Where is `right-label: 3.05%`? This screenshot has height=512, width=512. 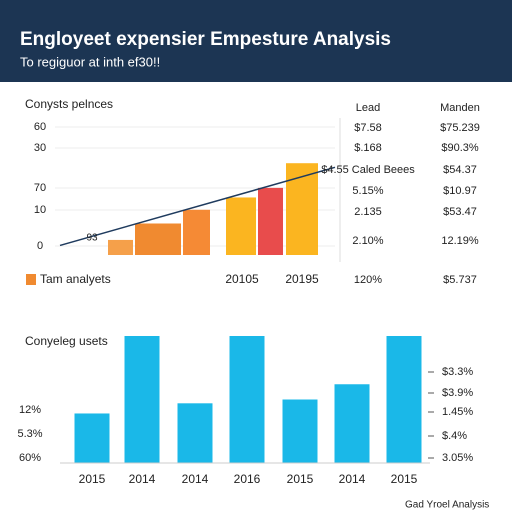
right-label: 3.05% is located at coordinates (457, 458).